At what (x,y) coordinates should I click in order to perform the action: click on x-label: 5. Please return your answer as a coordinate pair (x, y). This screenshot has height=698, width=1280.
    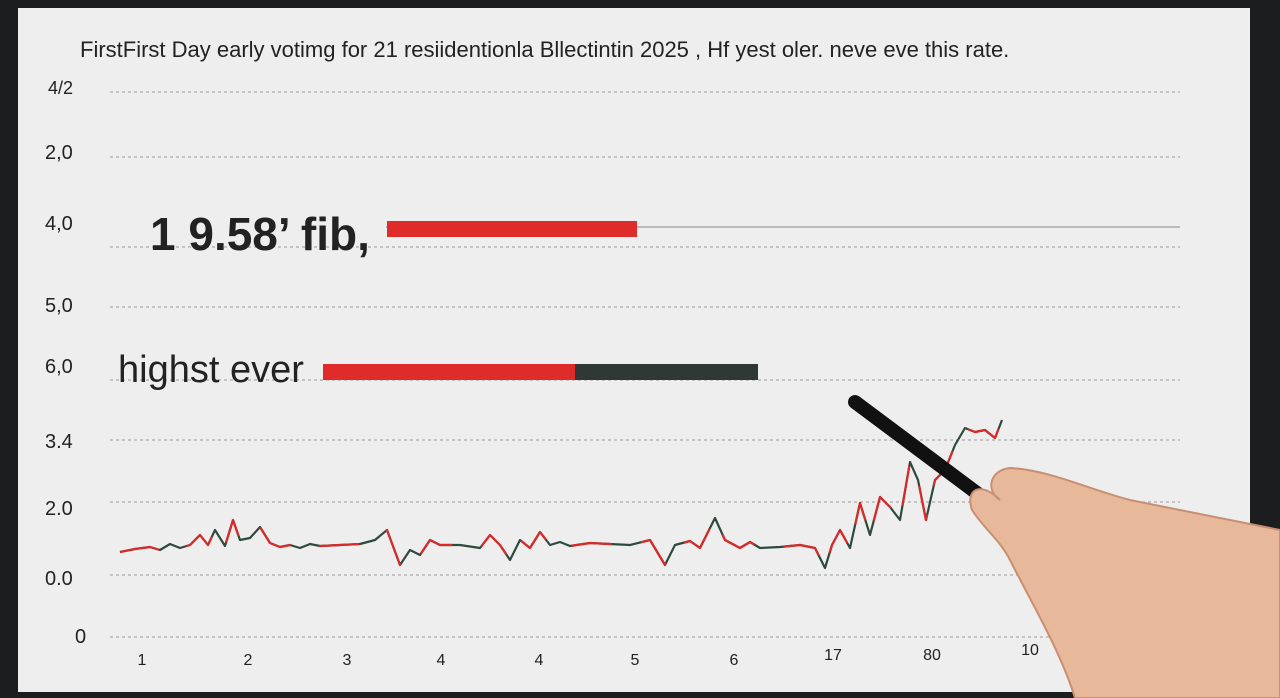
    Looking at the image, I should click on (635, 660).